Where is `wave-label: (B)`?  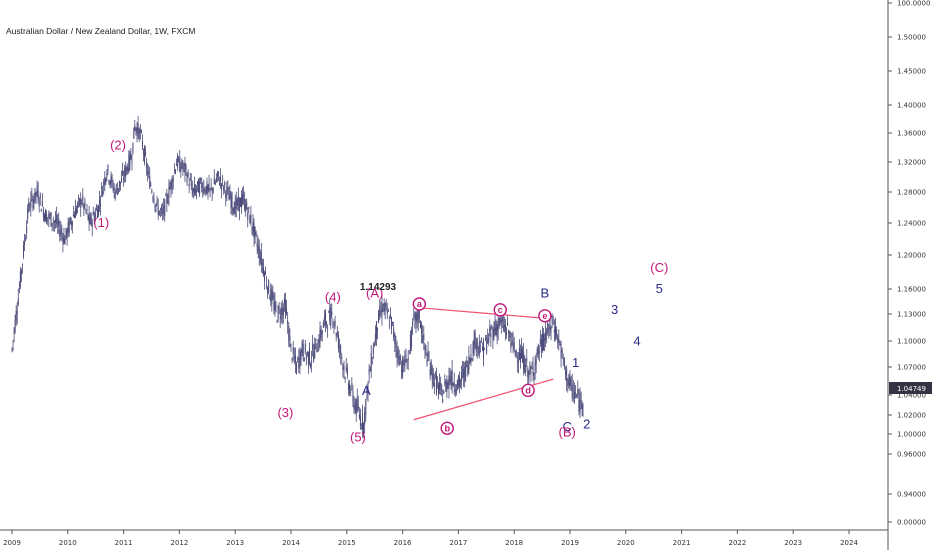
wave-label: (B) is located at coordinates (567, 432).